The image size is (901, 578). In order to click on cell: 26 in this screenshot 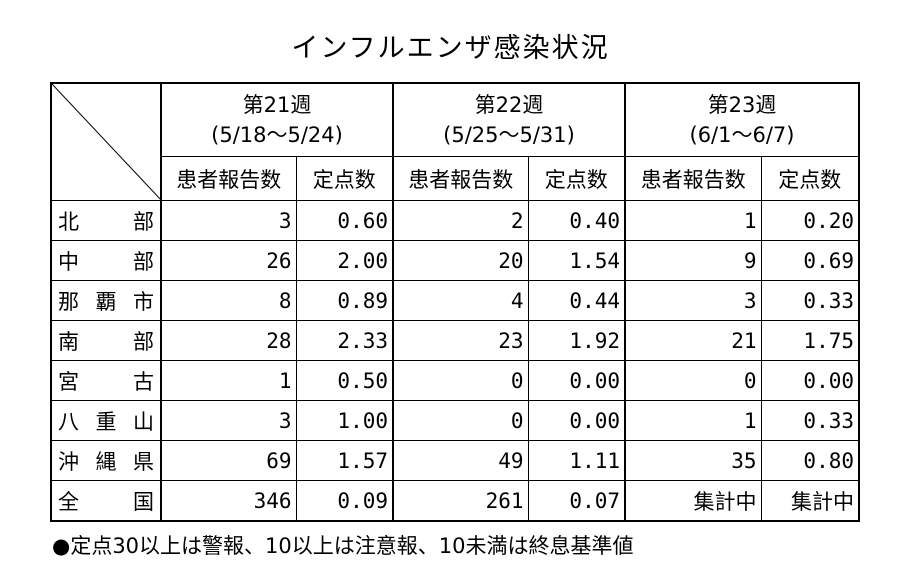, I will do `click(228, 260)`.